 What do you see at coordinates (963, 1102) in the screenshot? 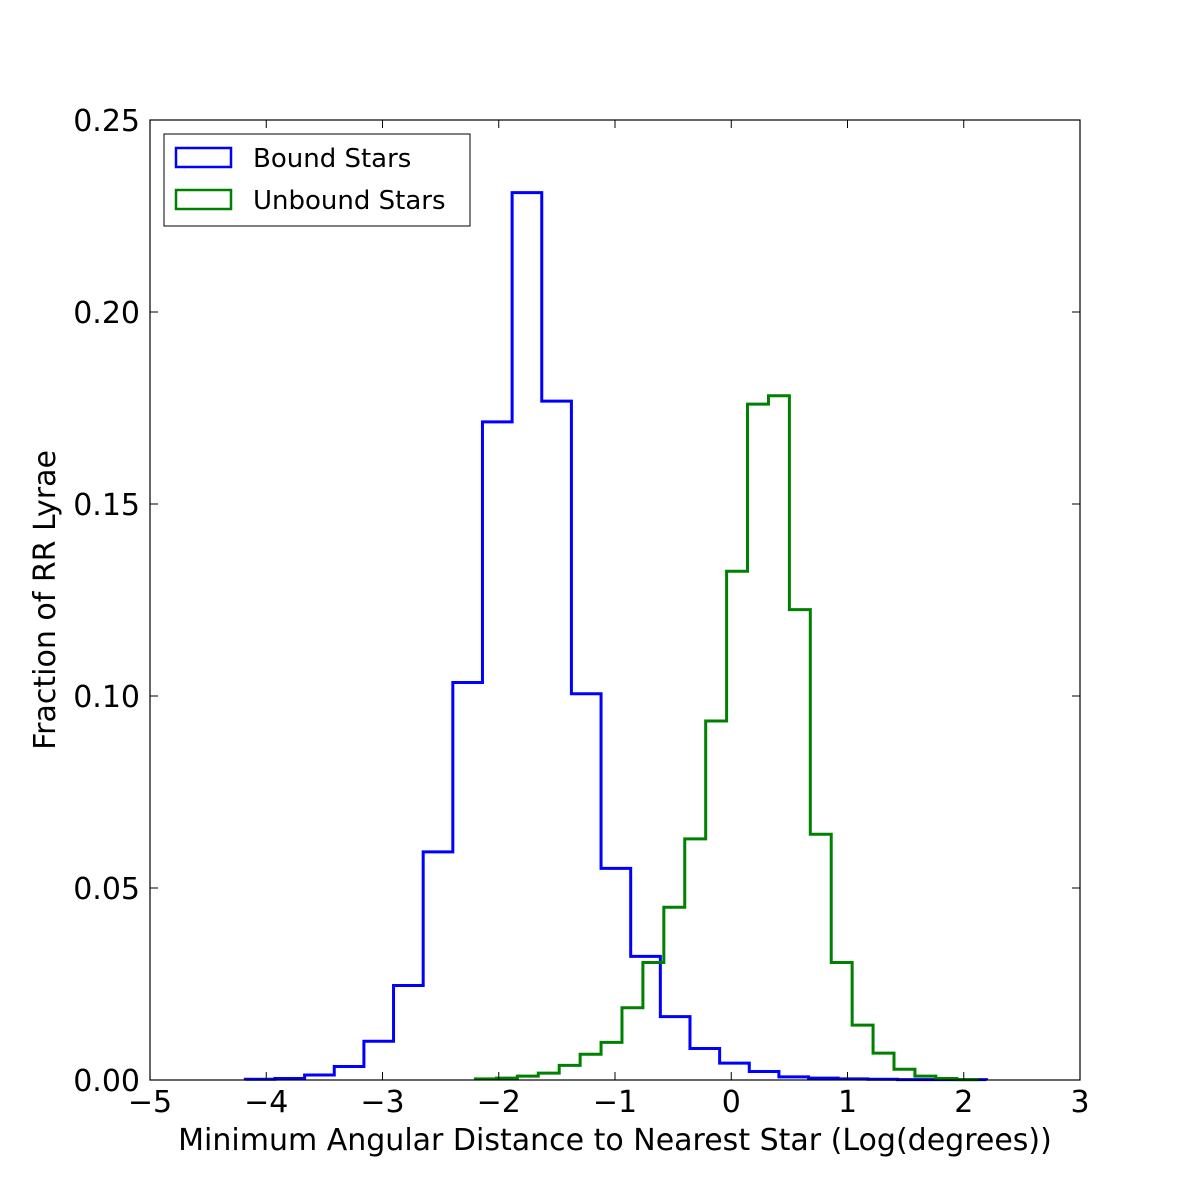
I see `x-tick-label: 2` at bounding box center [963, 1102].